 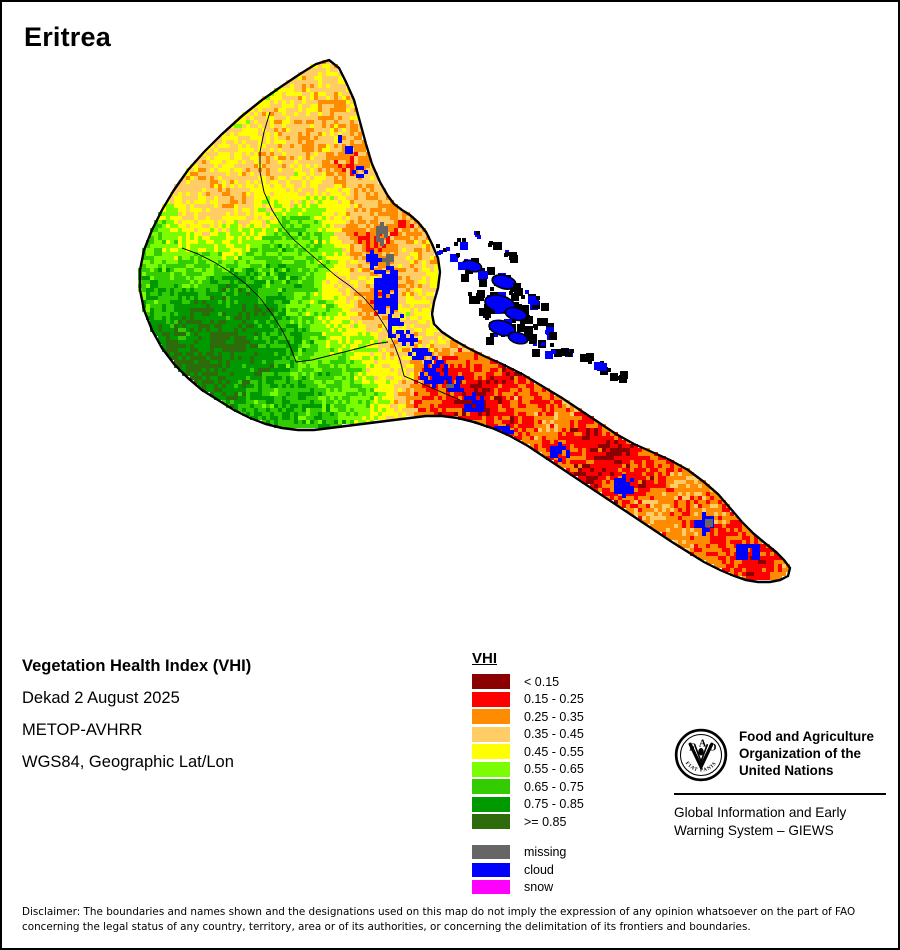 What do you see at coordinates (101, 698) in the screenshot?
I see `info-line-dekad: Dekad 2 August 2025` at bounding box center [101, 698].